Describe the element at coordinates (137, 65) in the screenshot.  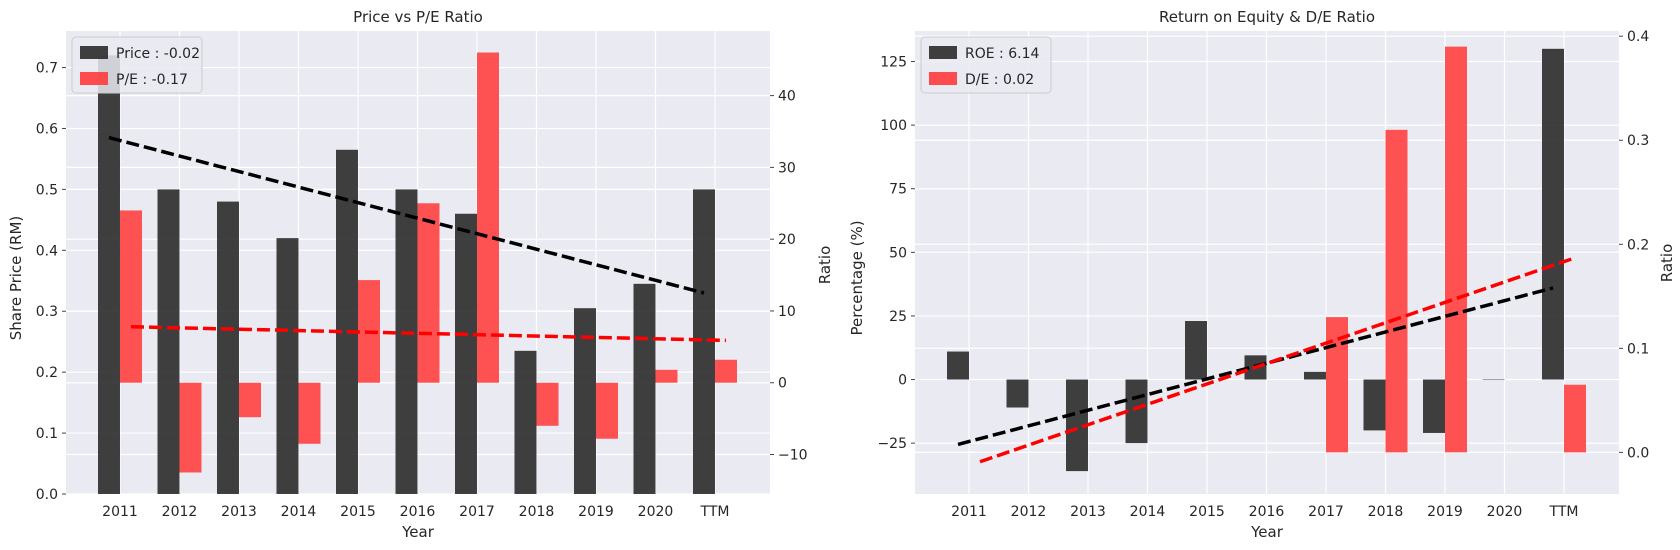
I see `legend: Price : -0.02 P/E : -0.17` at that location.